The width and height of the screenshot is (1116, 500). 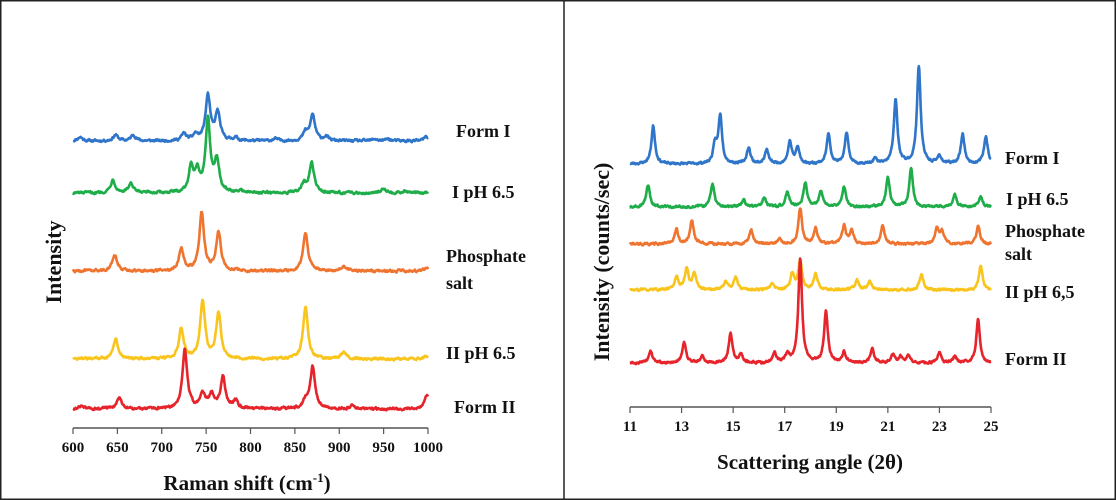 What do you see at coordinates (250, 448) in the screenshot?
I see `raman-tick-label-800: 800` at bounding box center [250, 448].